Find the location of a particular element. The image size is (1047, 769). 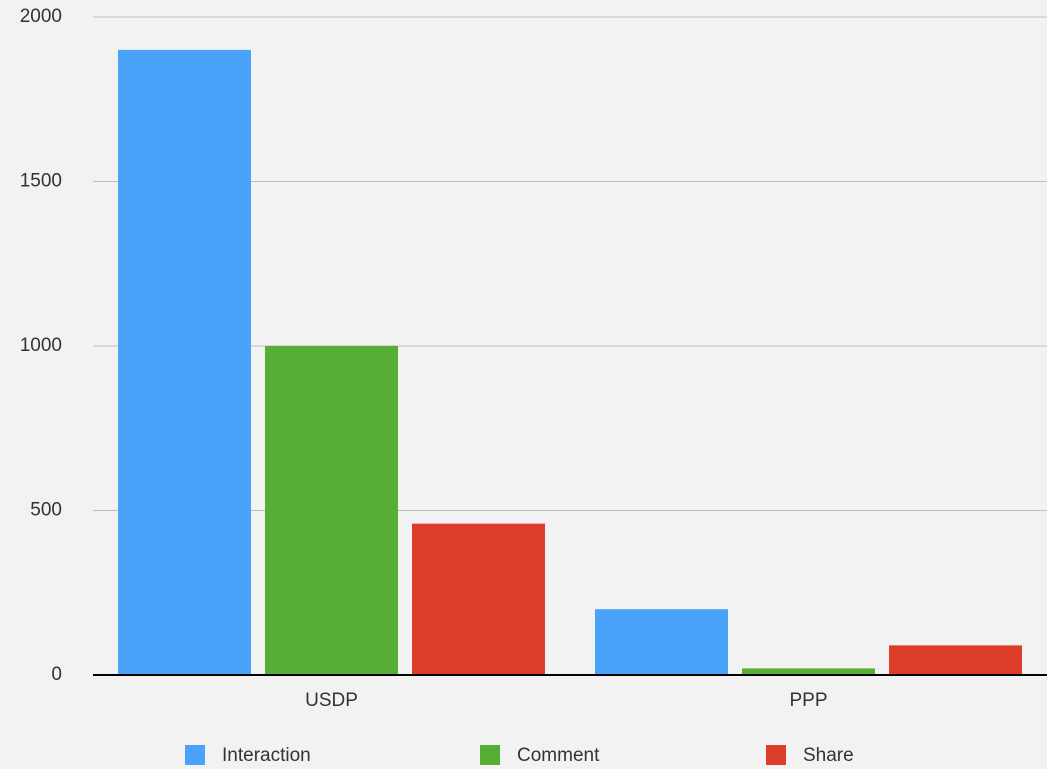

y-tick-label: 1500 is located at coordinates (41, 181).